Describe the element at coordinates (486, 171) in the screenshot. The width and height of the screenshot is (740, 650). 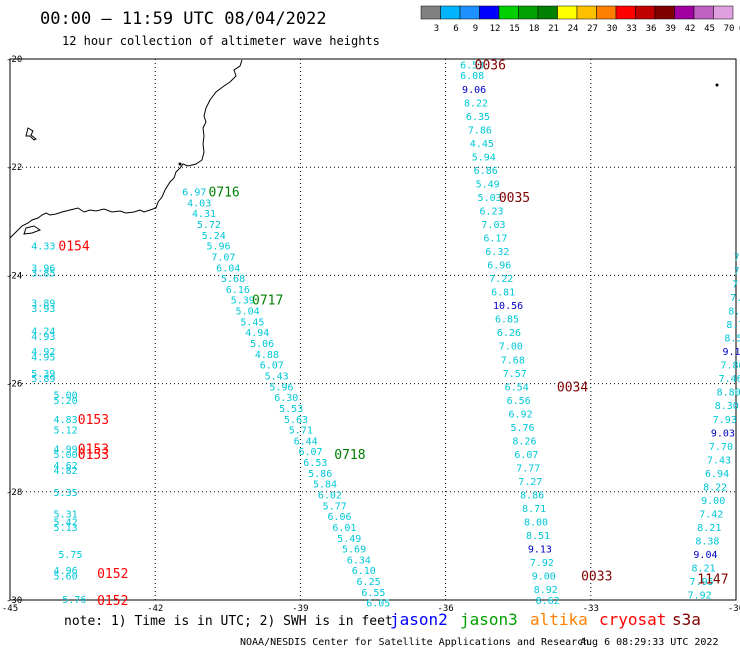
I see `wave-height-label: 6.86` at that location.